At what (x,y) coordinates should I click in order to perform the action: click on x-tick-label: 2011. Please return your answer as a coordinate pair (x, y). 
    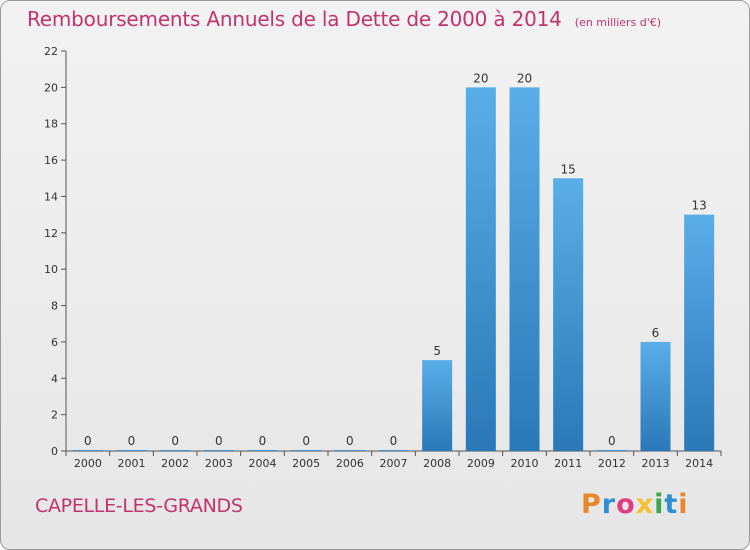
    Looking at the image, I should click on (568, 463).